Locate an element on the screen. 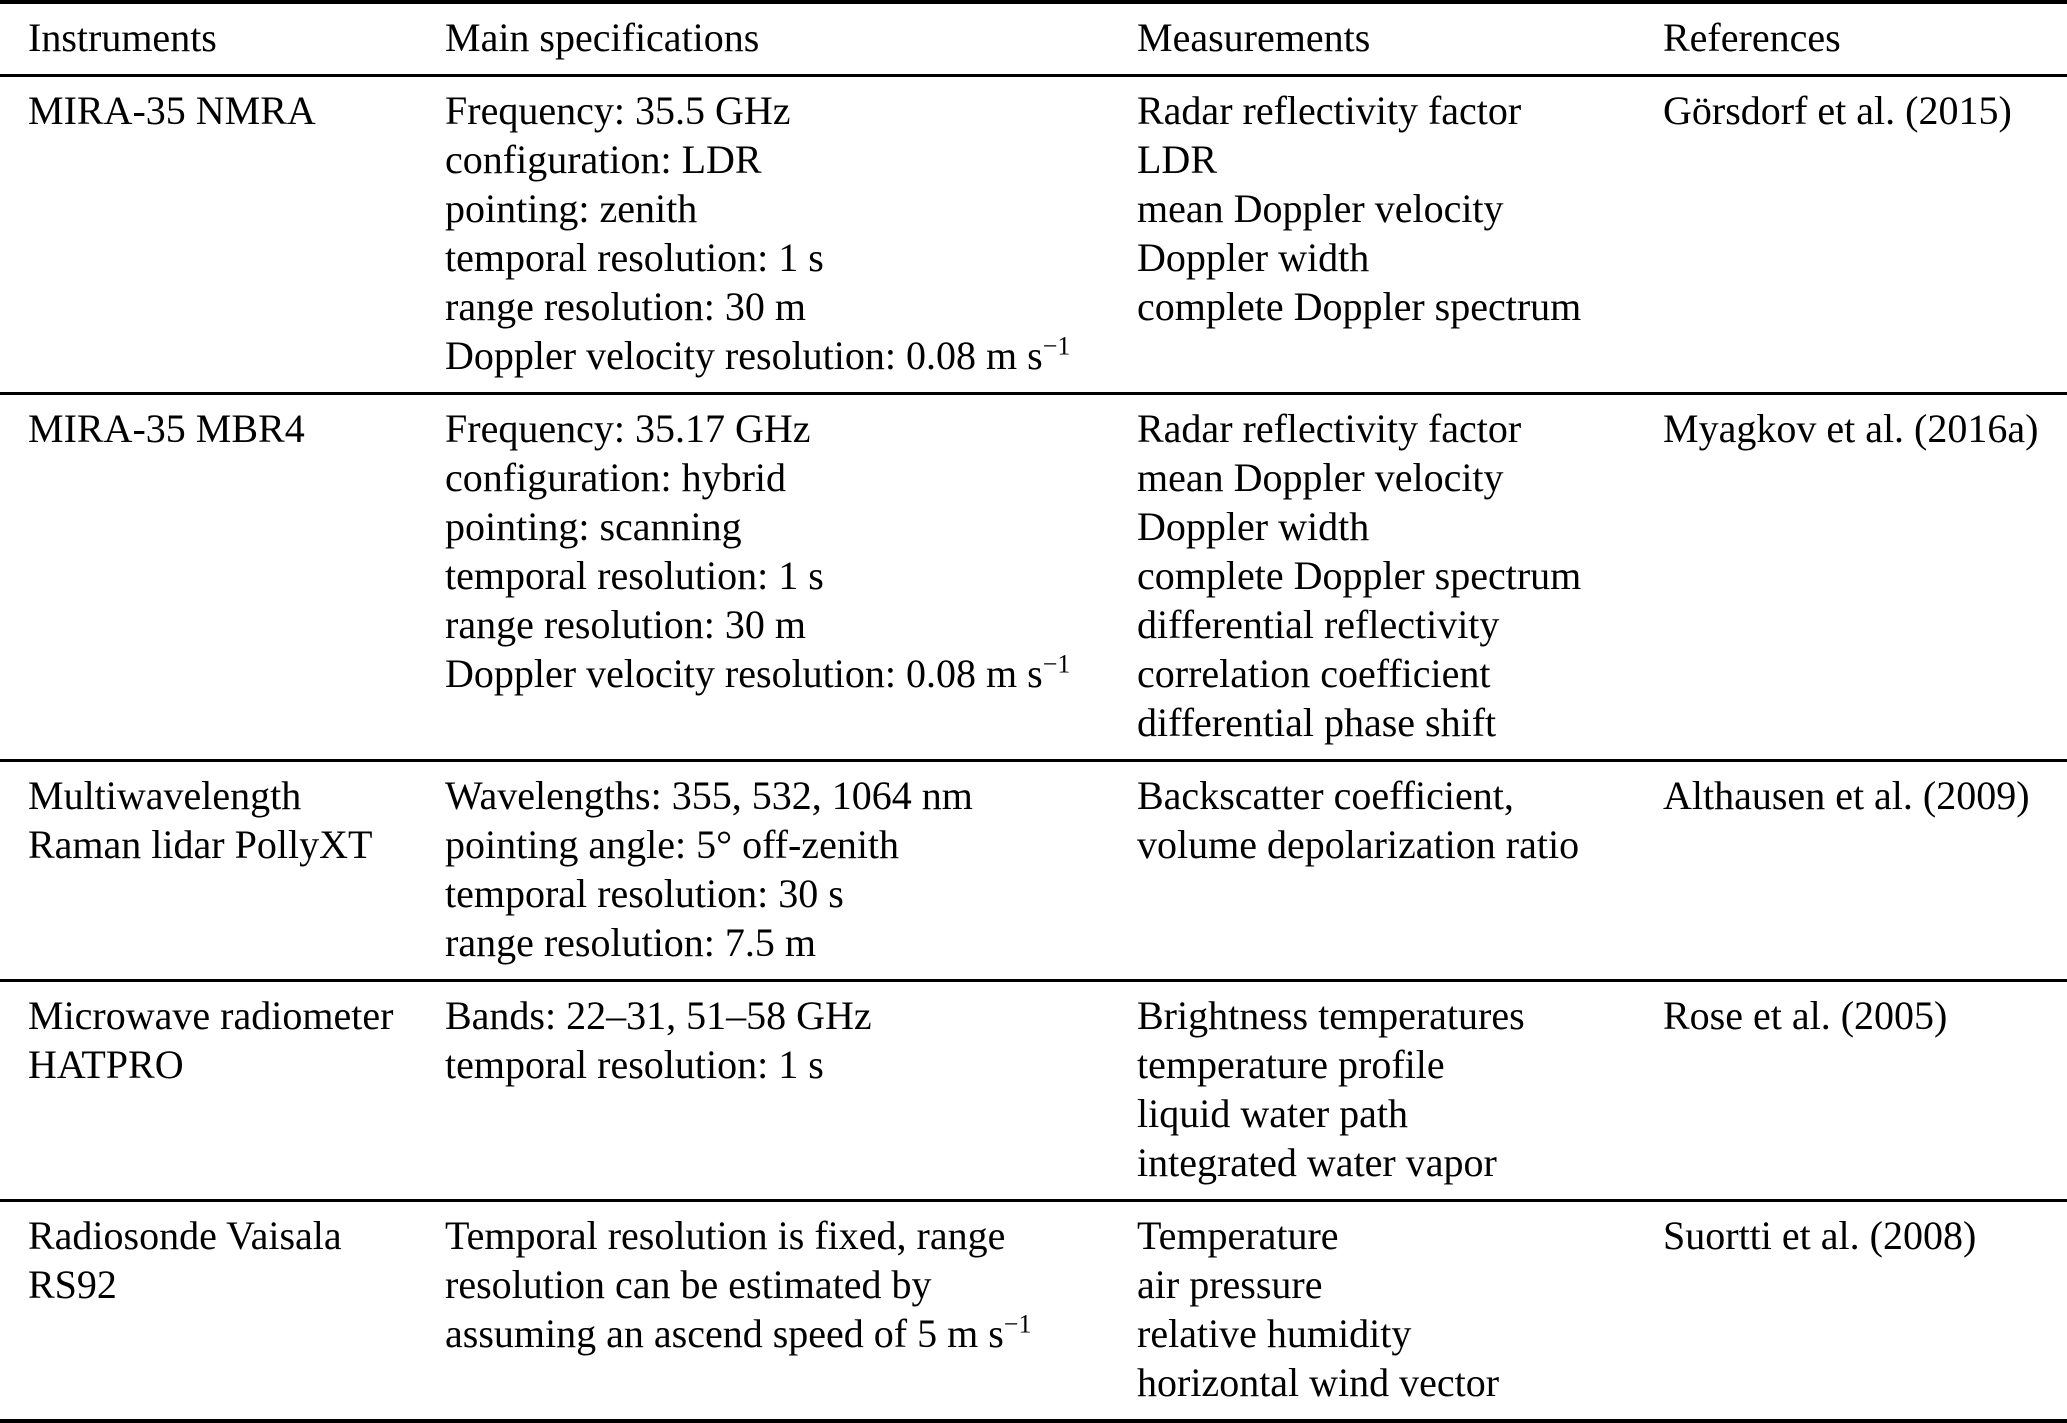 The height and width of the screenshot is (1423, 2067). text-line: liquid water path is located at coordinates (1273, 1113).